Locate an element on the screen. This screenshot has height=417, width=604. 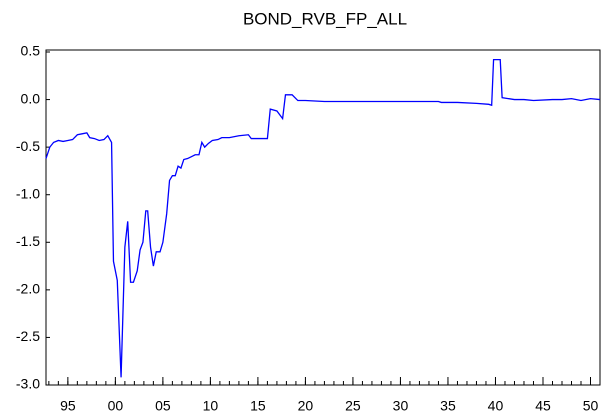
x-tick-label: 15 is located at coordinates (258, 406).